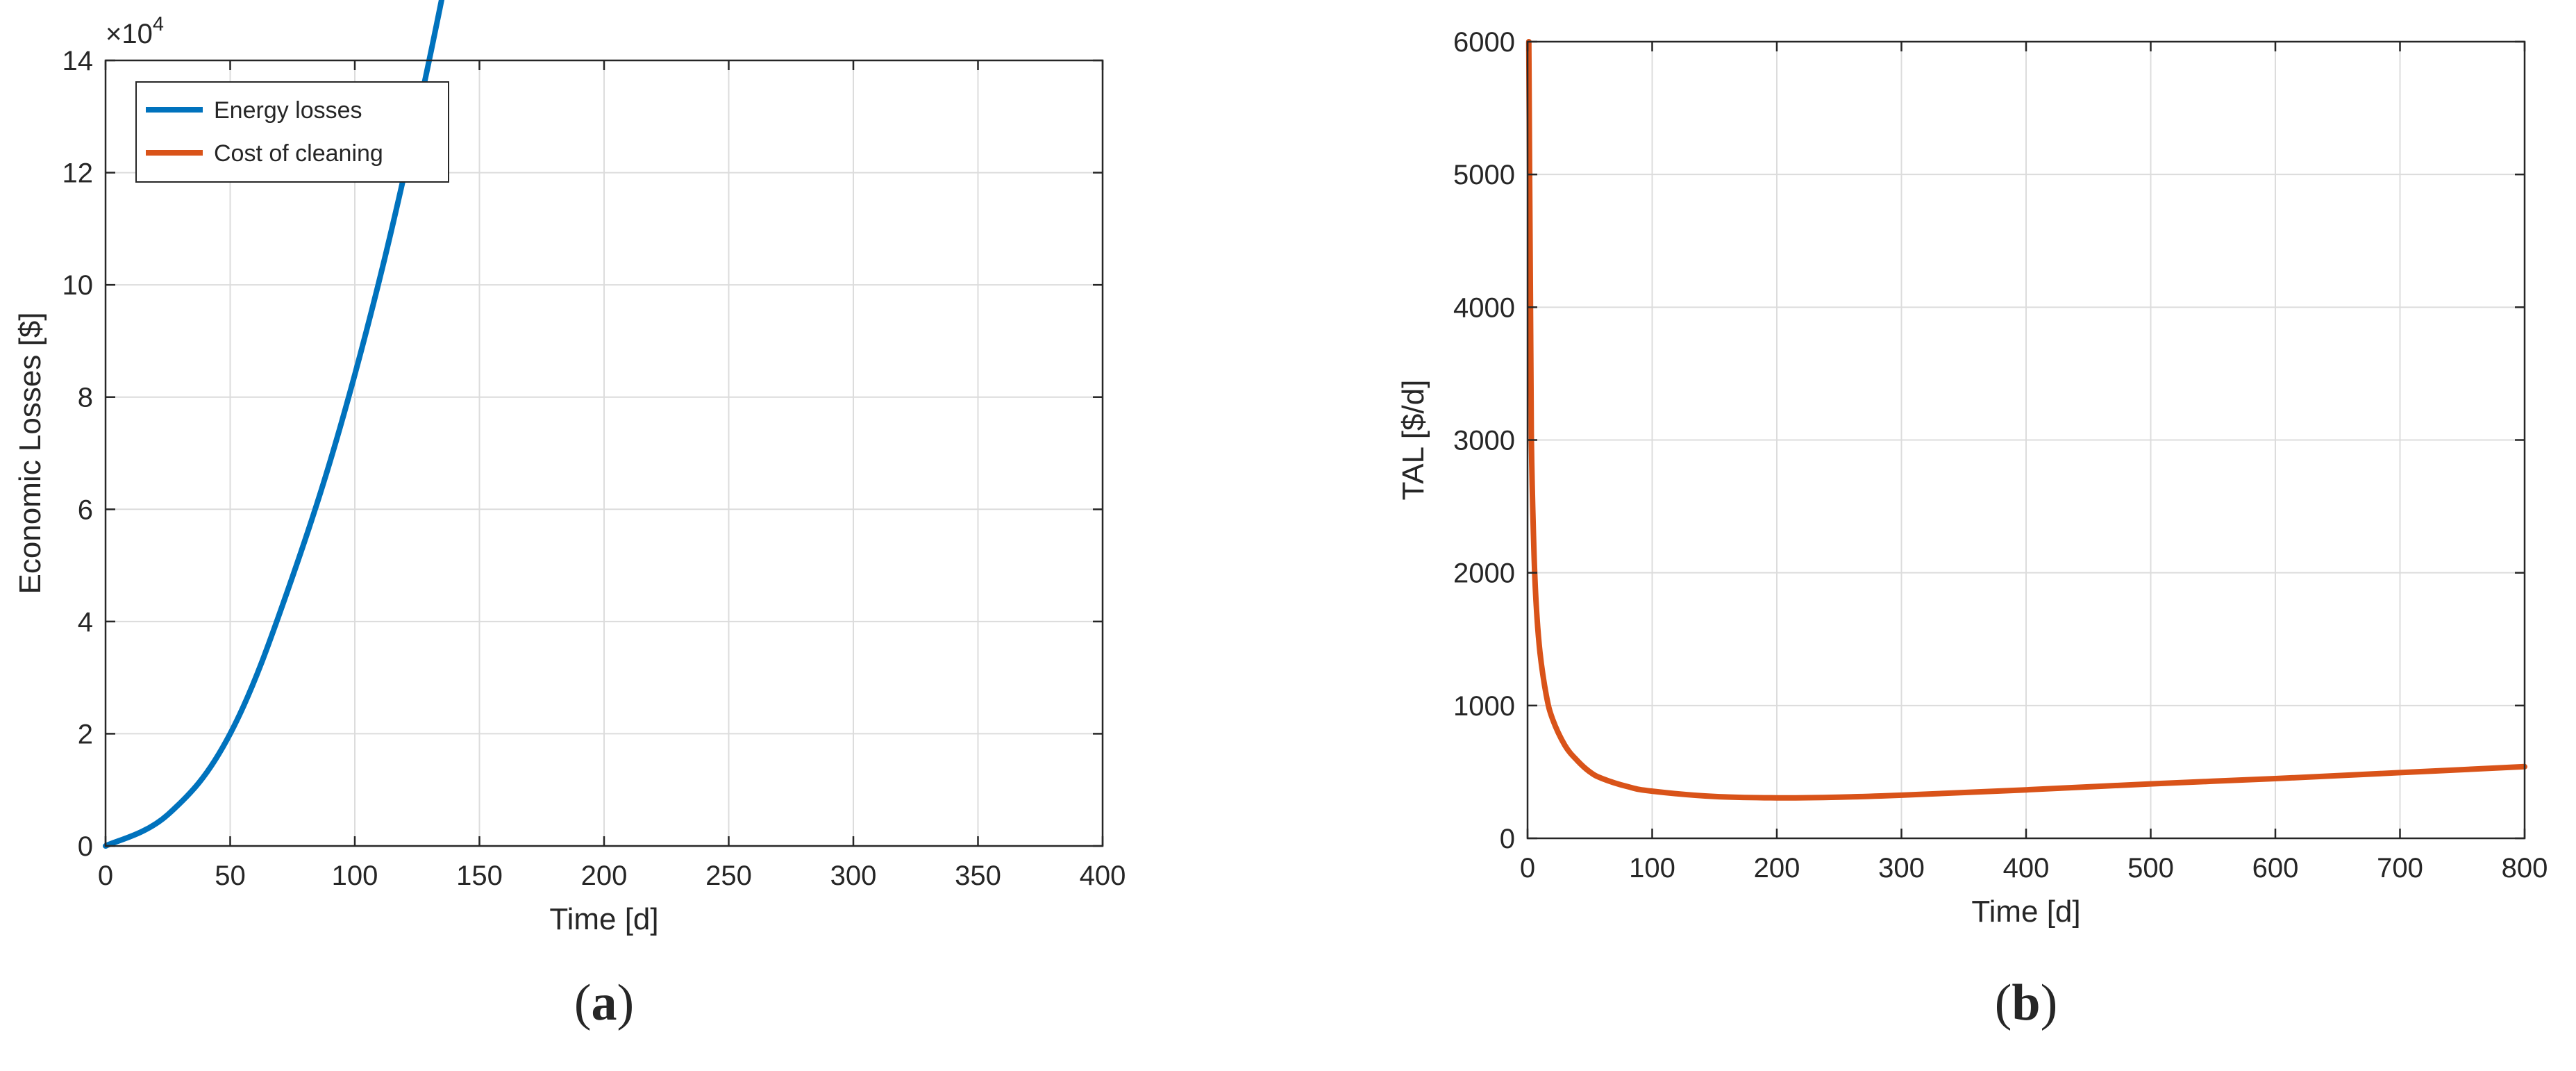  What do you see at coordinates (2025, 912) in the screenshot?
I see `chart-b-x-axis-label: Time [d]` at bounding box center [2025, 912].